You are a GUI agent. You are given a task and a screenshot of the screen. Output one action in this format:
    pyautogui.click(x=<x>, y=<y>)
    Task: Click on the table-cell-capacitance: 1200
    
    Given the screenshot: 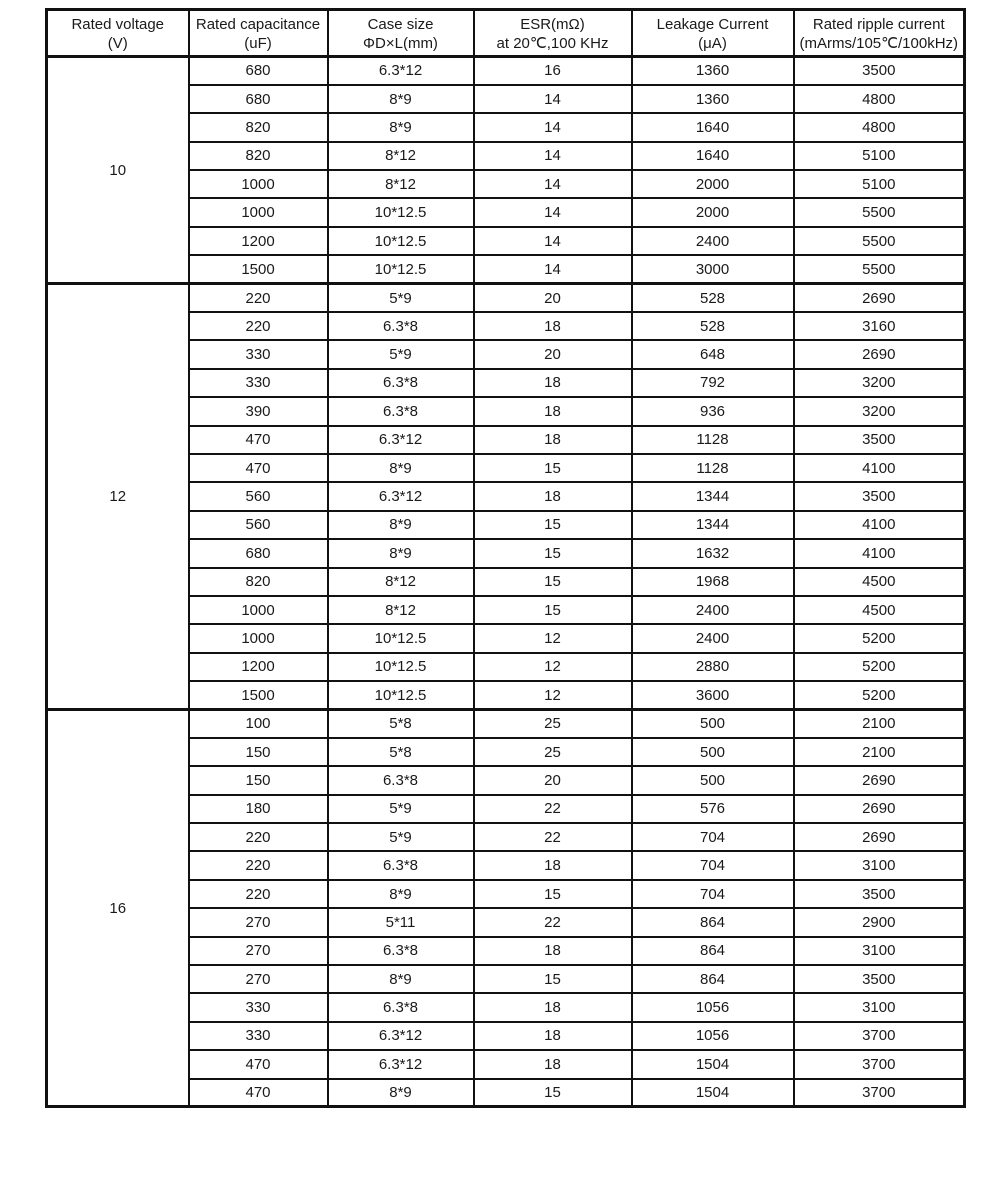 What is the action you would take?
    pyautogui.click(x=258, y=667)
    